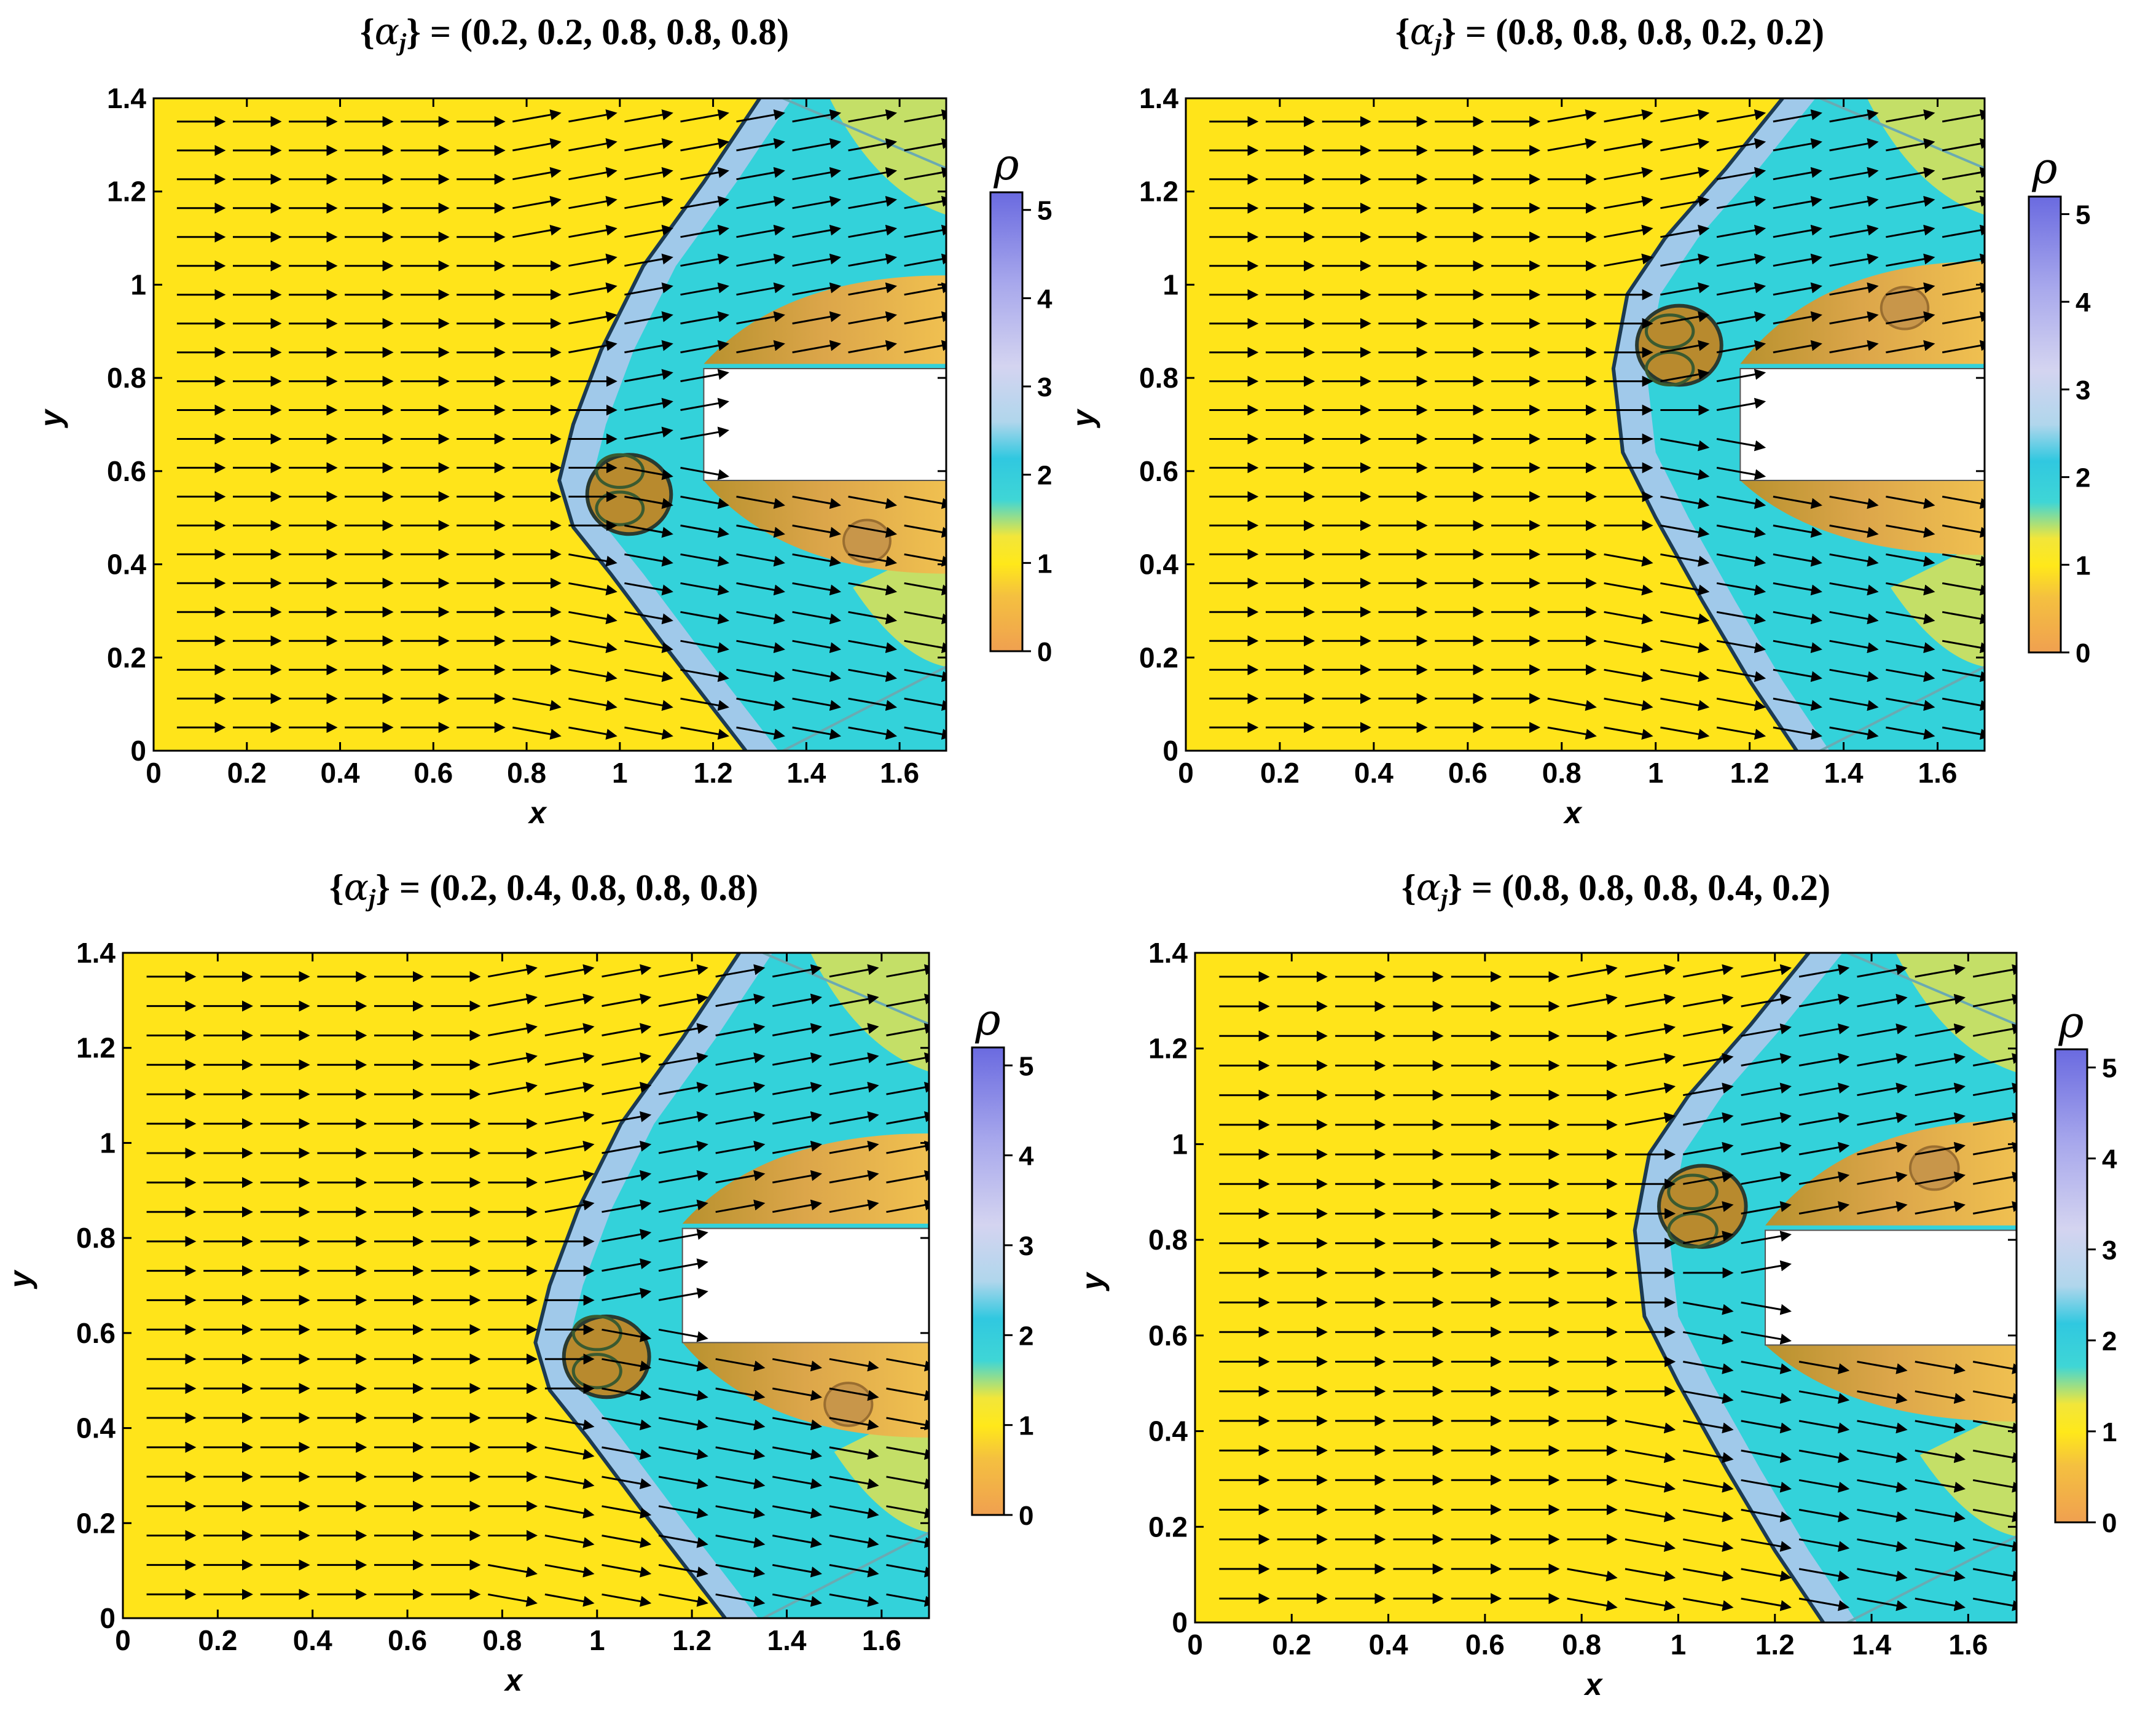 The height and width of the screenshot is (1714, 2156). Describe the element at coordinates (1045, 299) in the screenshot. I see `colorbar-tick-label: 4` at that location.